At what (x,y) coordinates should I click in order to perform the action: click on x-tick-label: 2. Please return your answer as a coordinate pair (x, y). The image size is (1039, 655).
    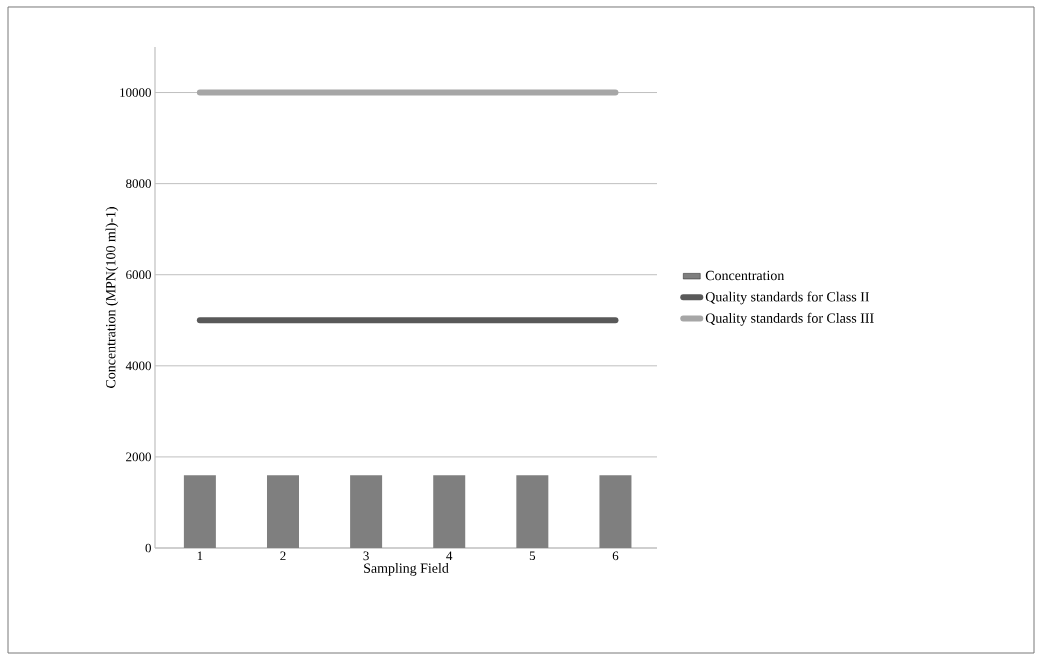
    Looking at the image, I should click on (283, 556).